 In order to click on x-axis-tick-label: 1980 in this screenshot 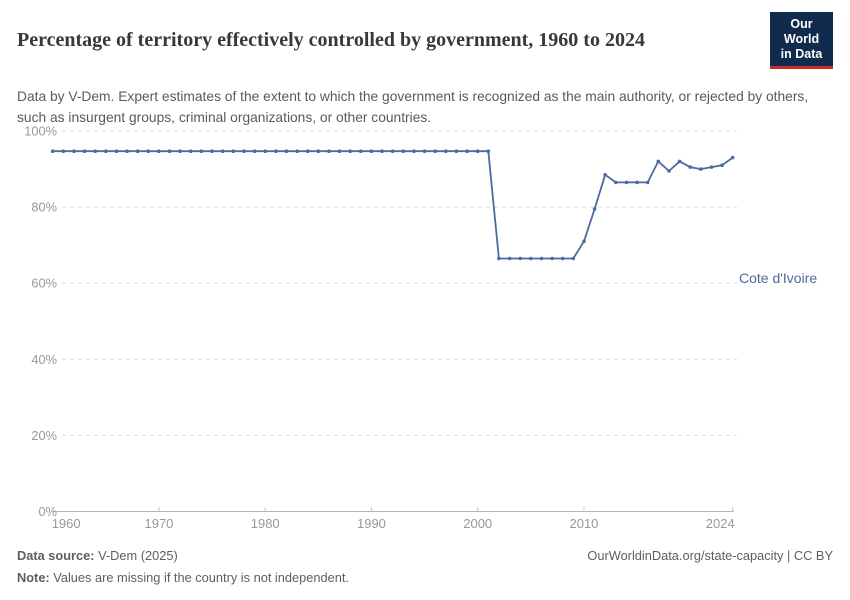, I will do `click(265, 523)`.